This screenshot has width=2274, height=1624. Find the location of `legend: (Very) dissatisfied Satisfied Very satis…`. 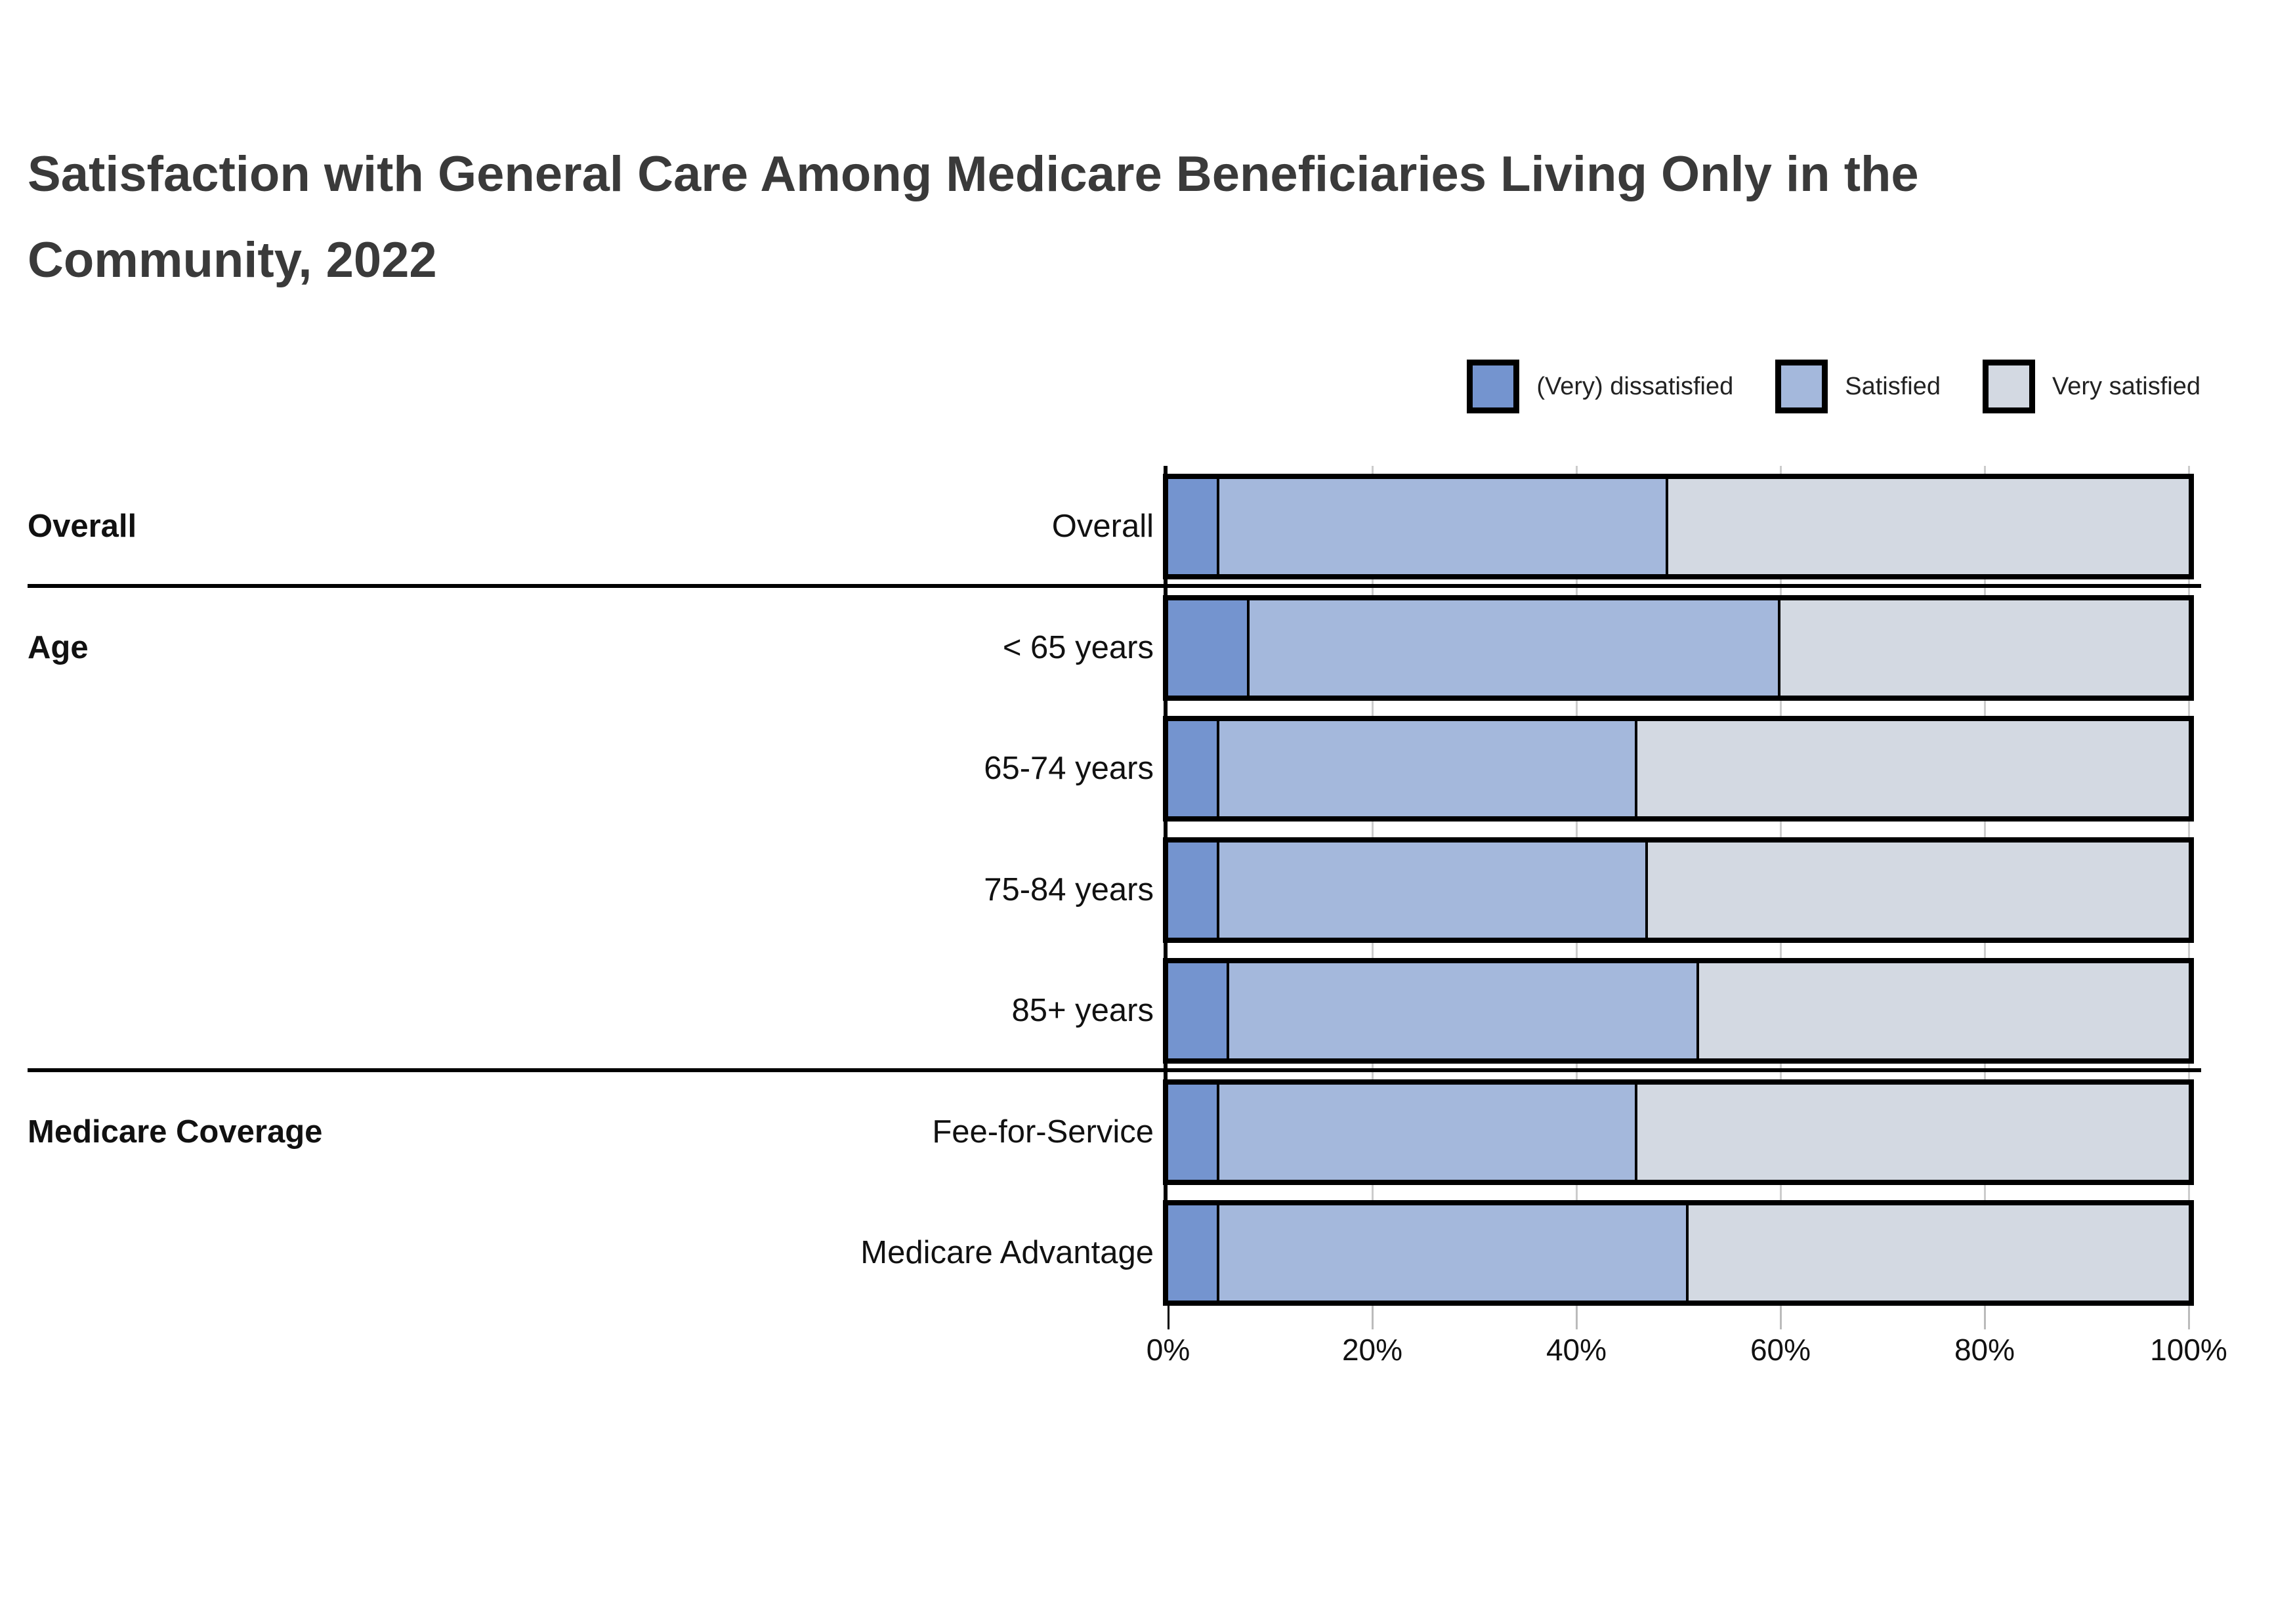

legend: (Very) dissatisfied Satisfied Very satis… is located at coordinates (1833, 386).